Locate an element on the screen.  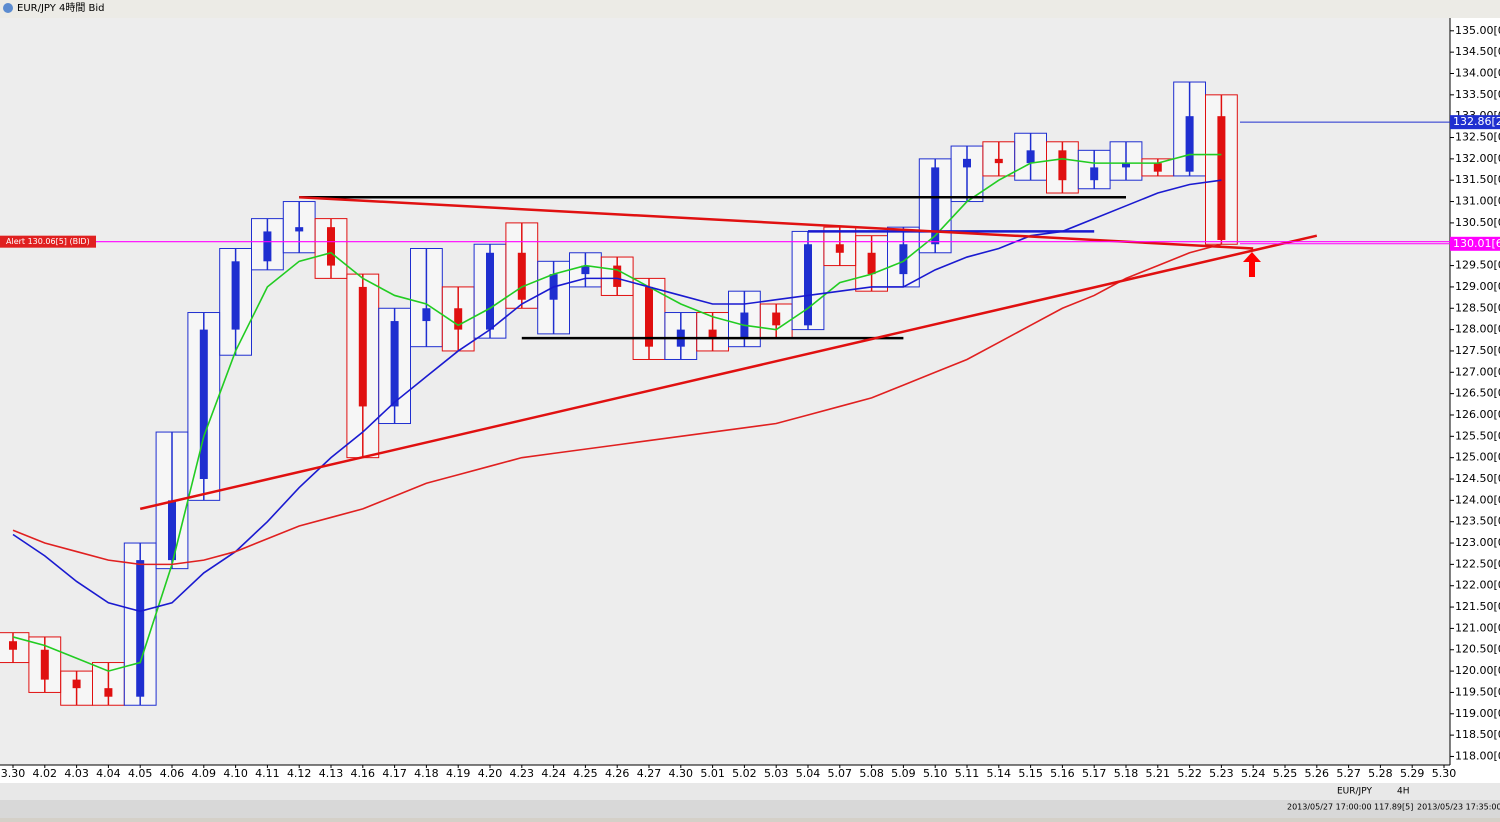
x-tick-label: 5.23 is located at coordinates (1221, 773).